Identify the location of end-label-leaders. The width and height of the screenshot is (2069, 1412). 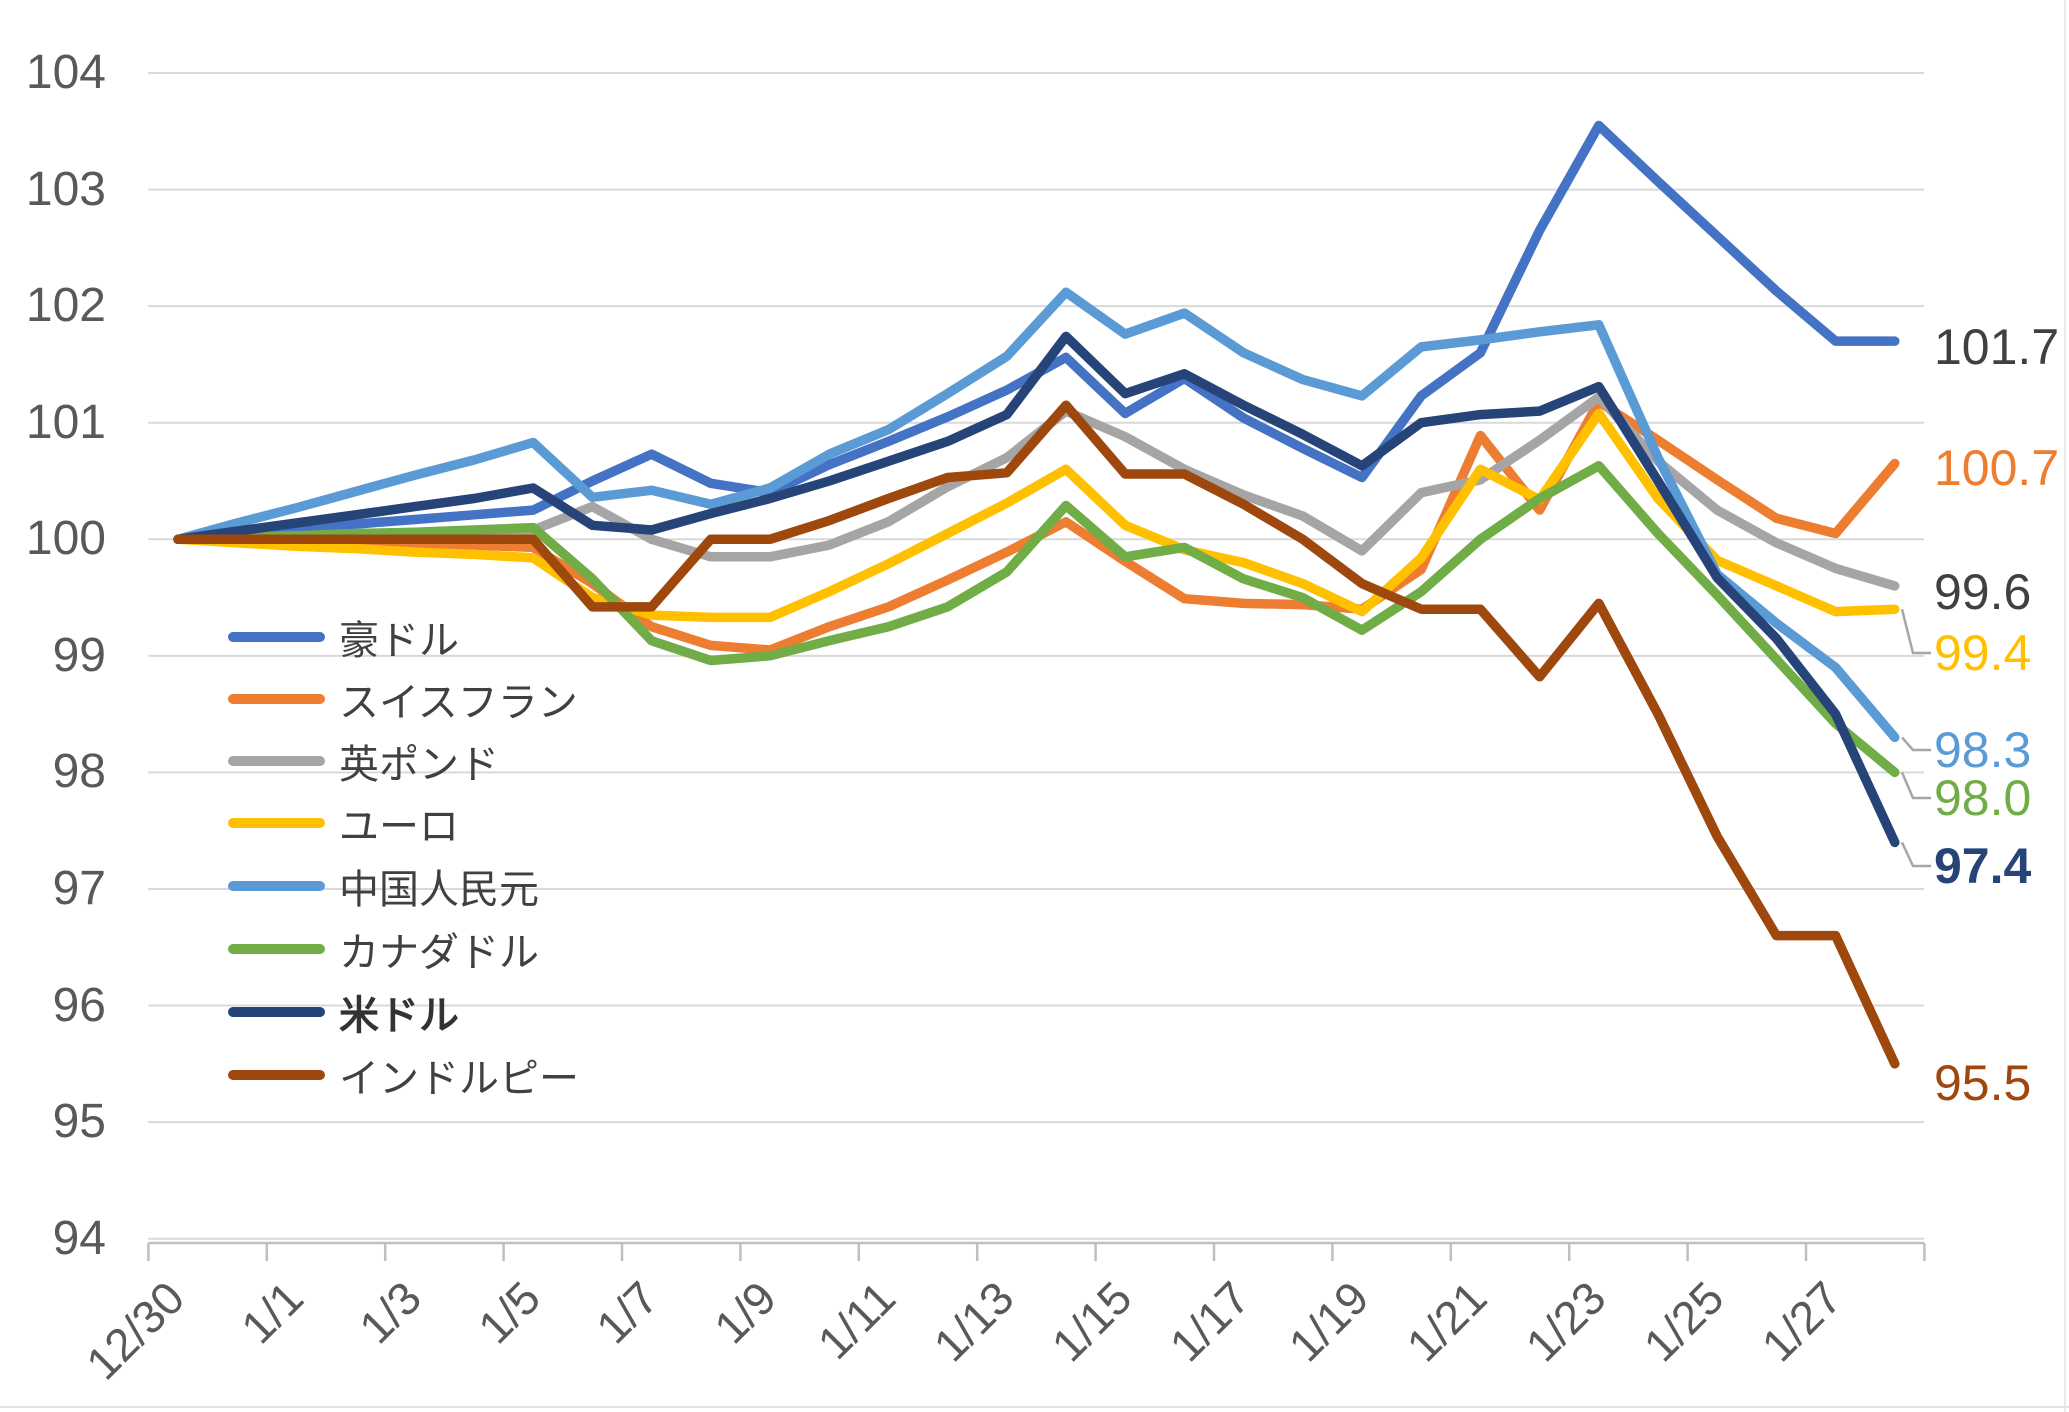
(1915, 738).